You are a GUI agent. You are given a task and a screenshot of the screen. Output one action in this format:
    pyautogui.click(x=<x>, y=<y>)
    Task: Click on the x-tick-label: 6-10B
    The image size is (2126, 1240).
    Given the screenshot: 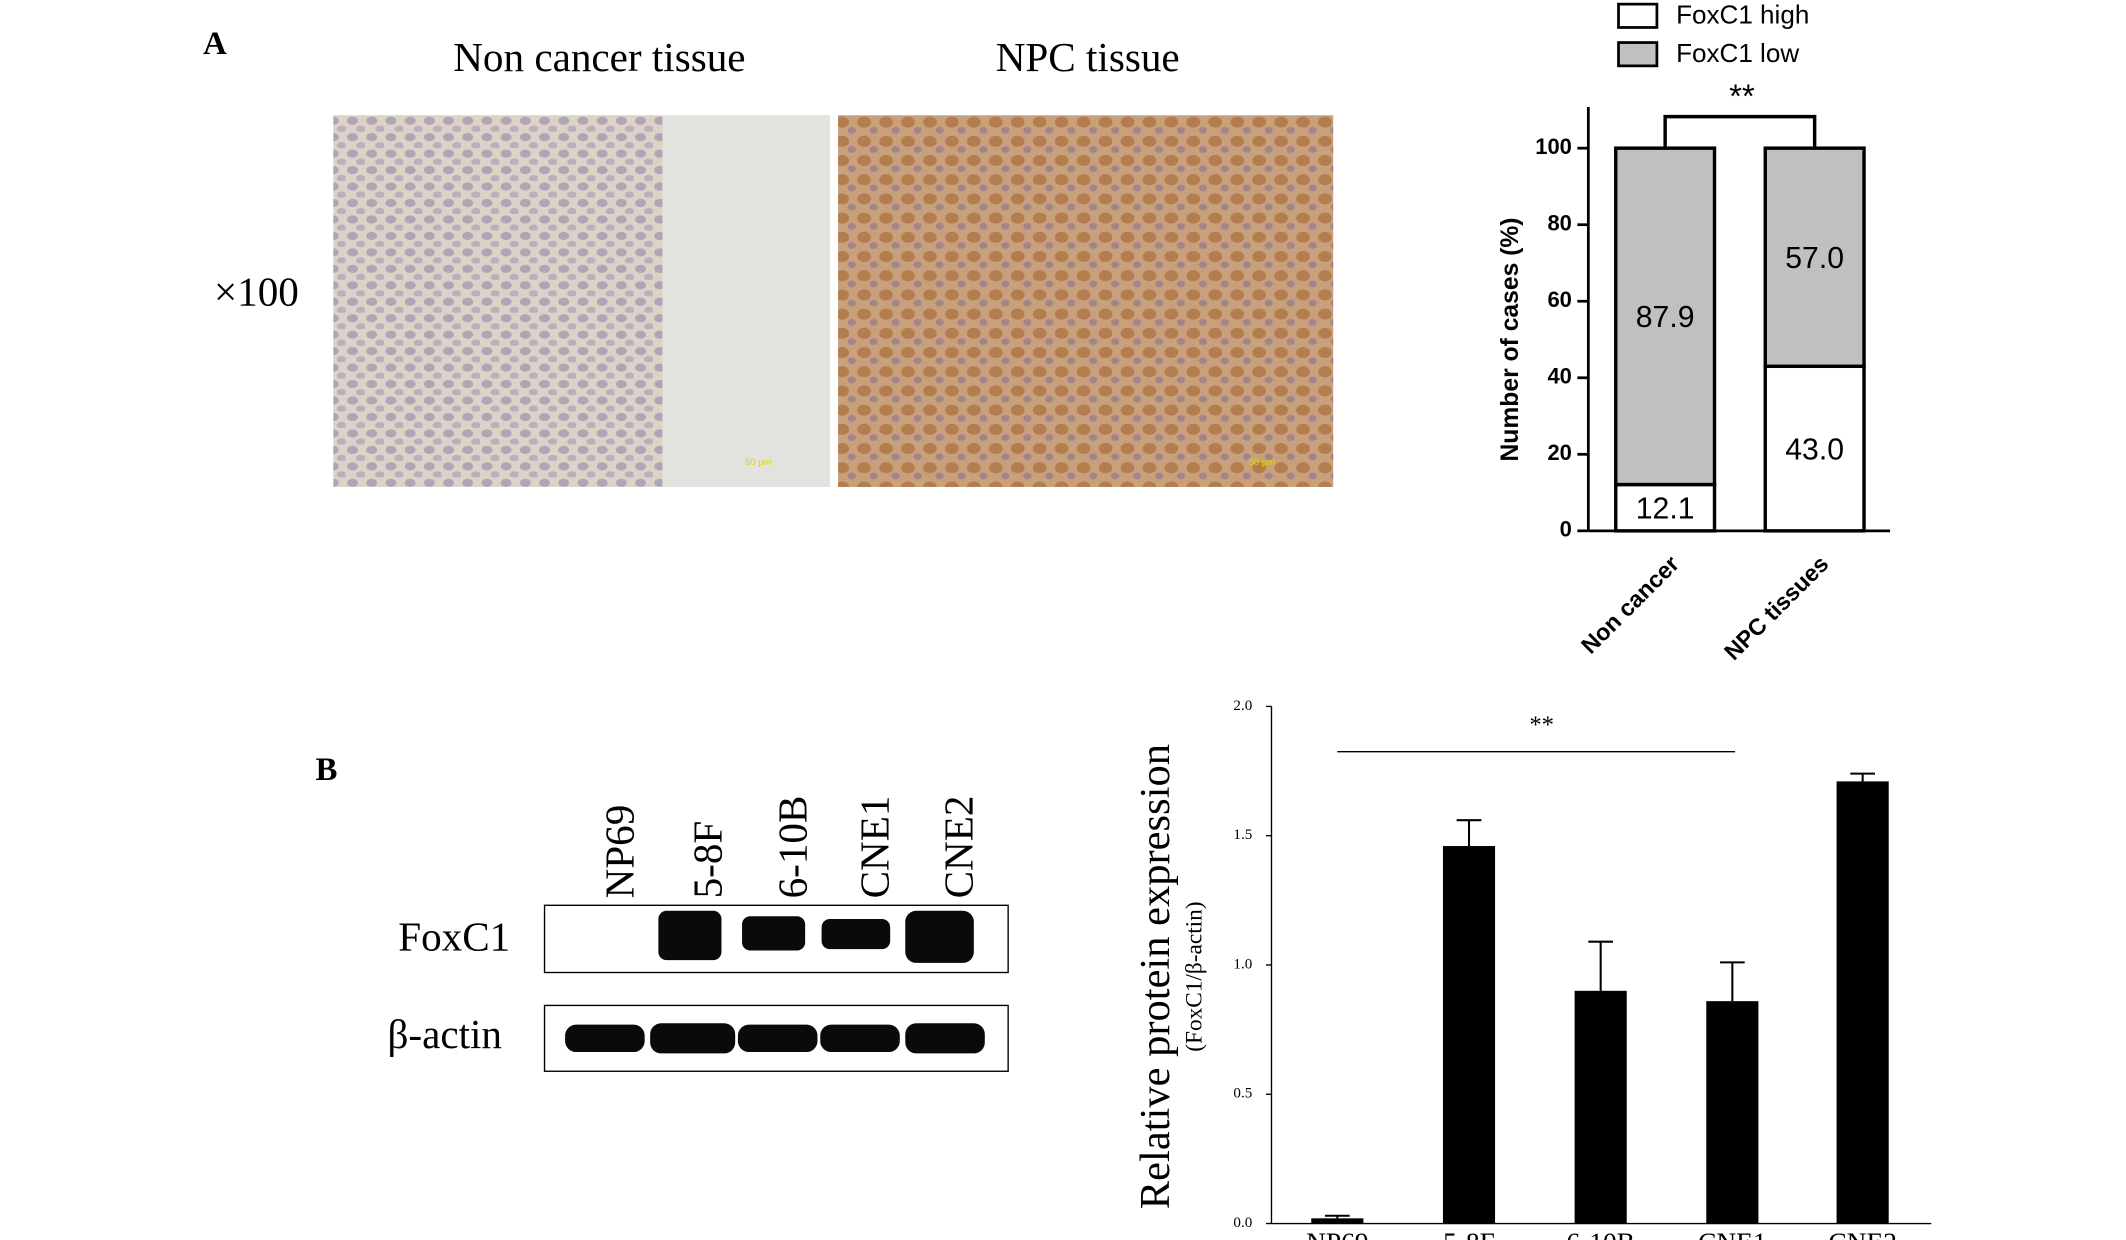 What is the action you would take?
    pyautogui.click(x=1600, y=1234)
    